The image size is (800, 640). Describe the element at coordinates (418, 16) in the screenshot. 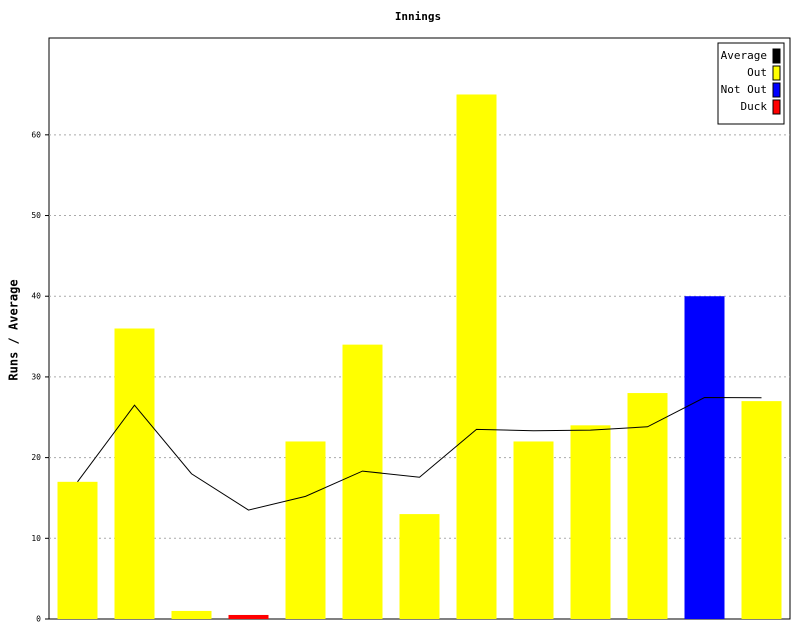

I see `chart-title: Innings` at that location.